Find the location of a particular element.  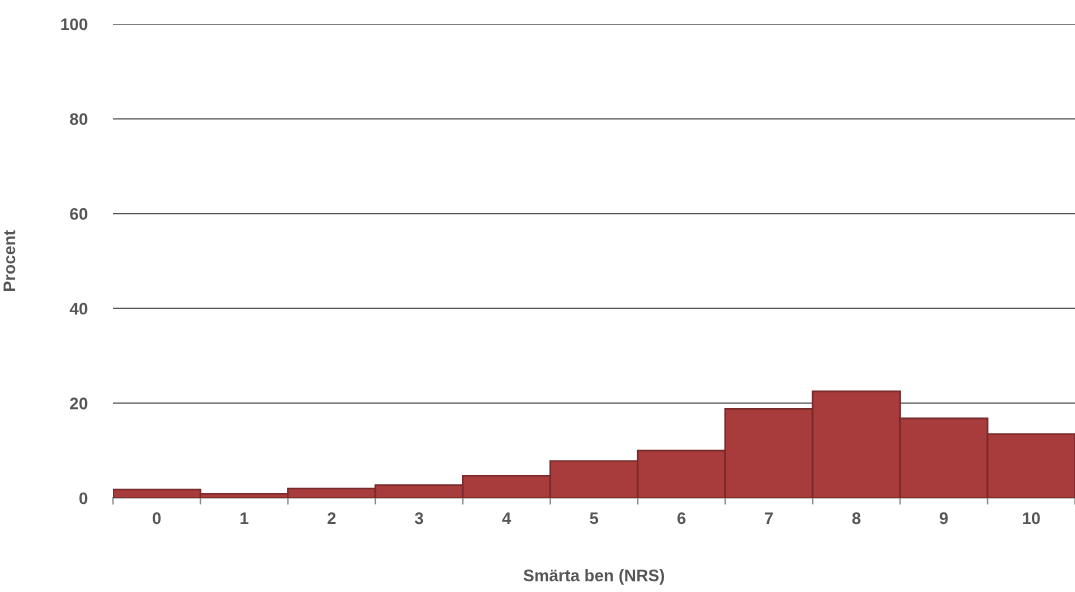

x-tick-label: 1 is located at coordinates (244, 518).